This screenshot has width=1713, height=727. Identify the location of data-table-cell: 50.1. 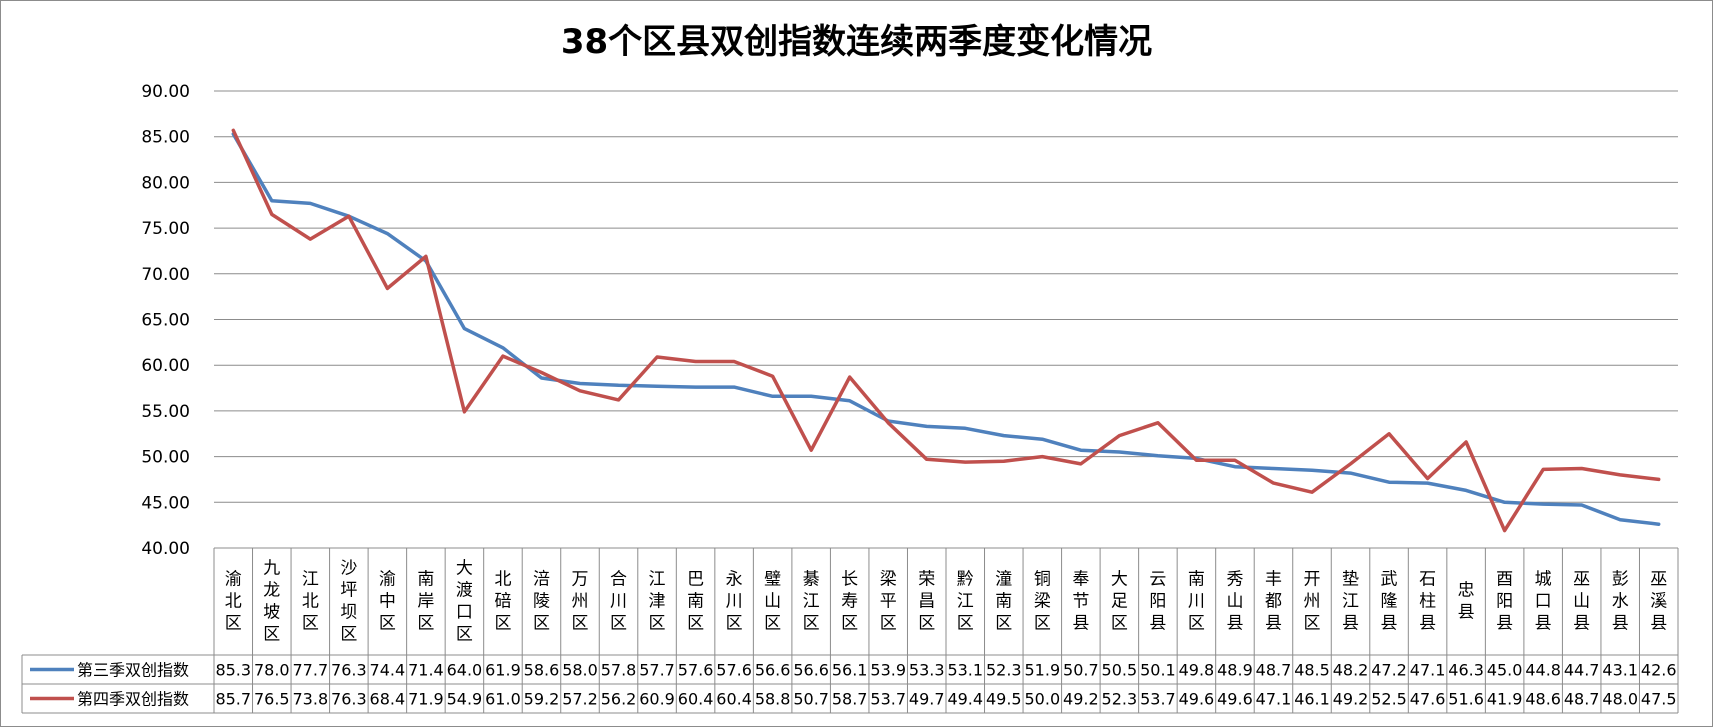
(1158, 670).